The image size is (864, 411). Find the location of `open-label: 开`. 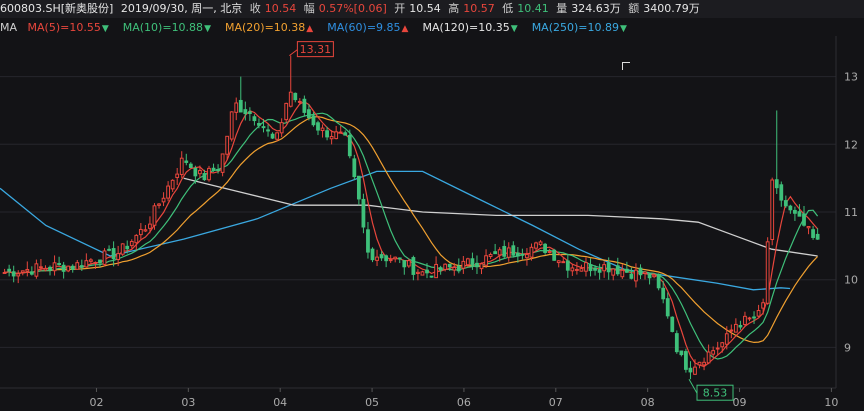

open-label: 开 is located at coordinates (400, 8).